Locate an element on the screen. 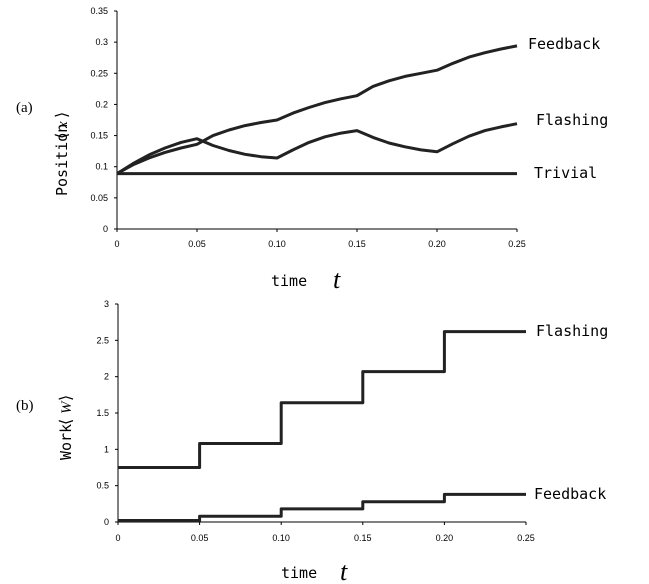 This screenshot has width=649, height=584. panel-b-xlabel-symbol: t is located at coordinates (344, 570).